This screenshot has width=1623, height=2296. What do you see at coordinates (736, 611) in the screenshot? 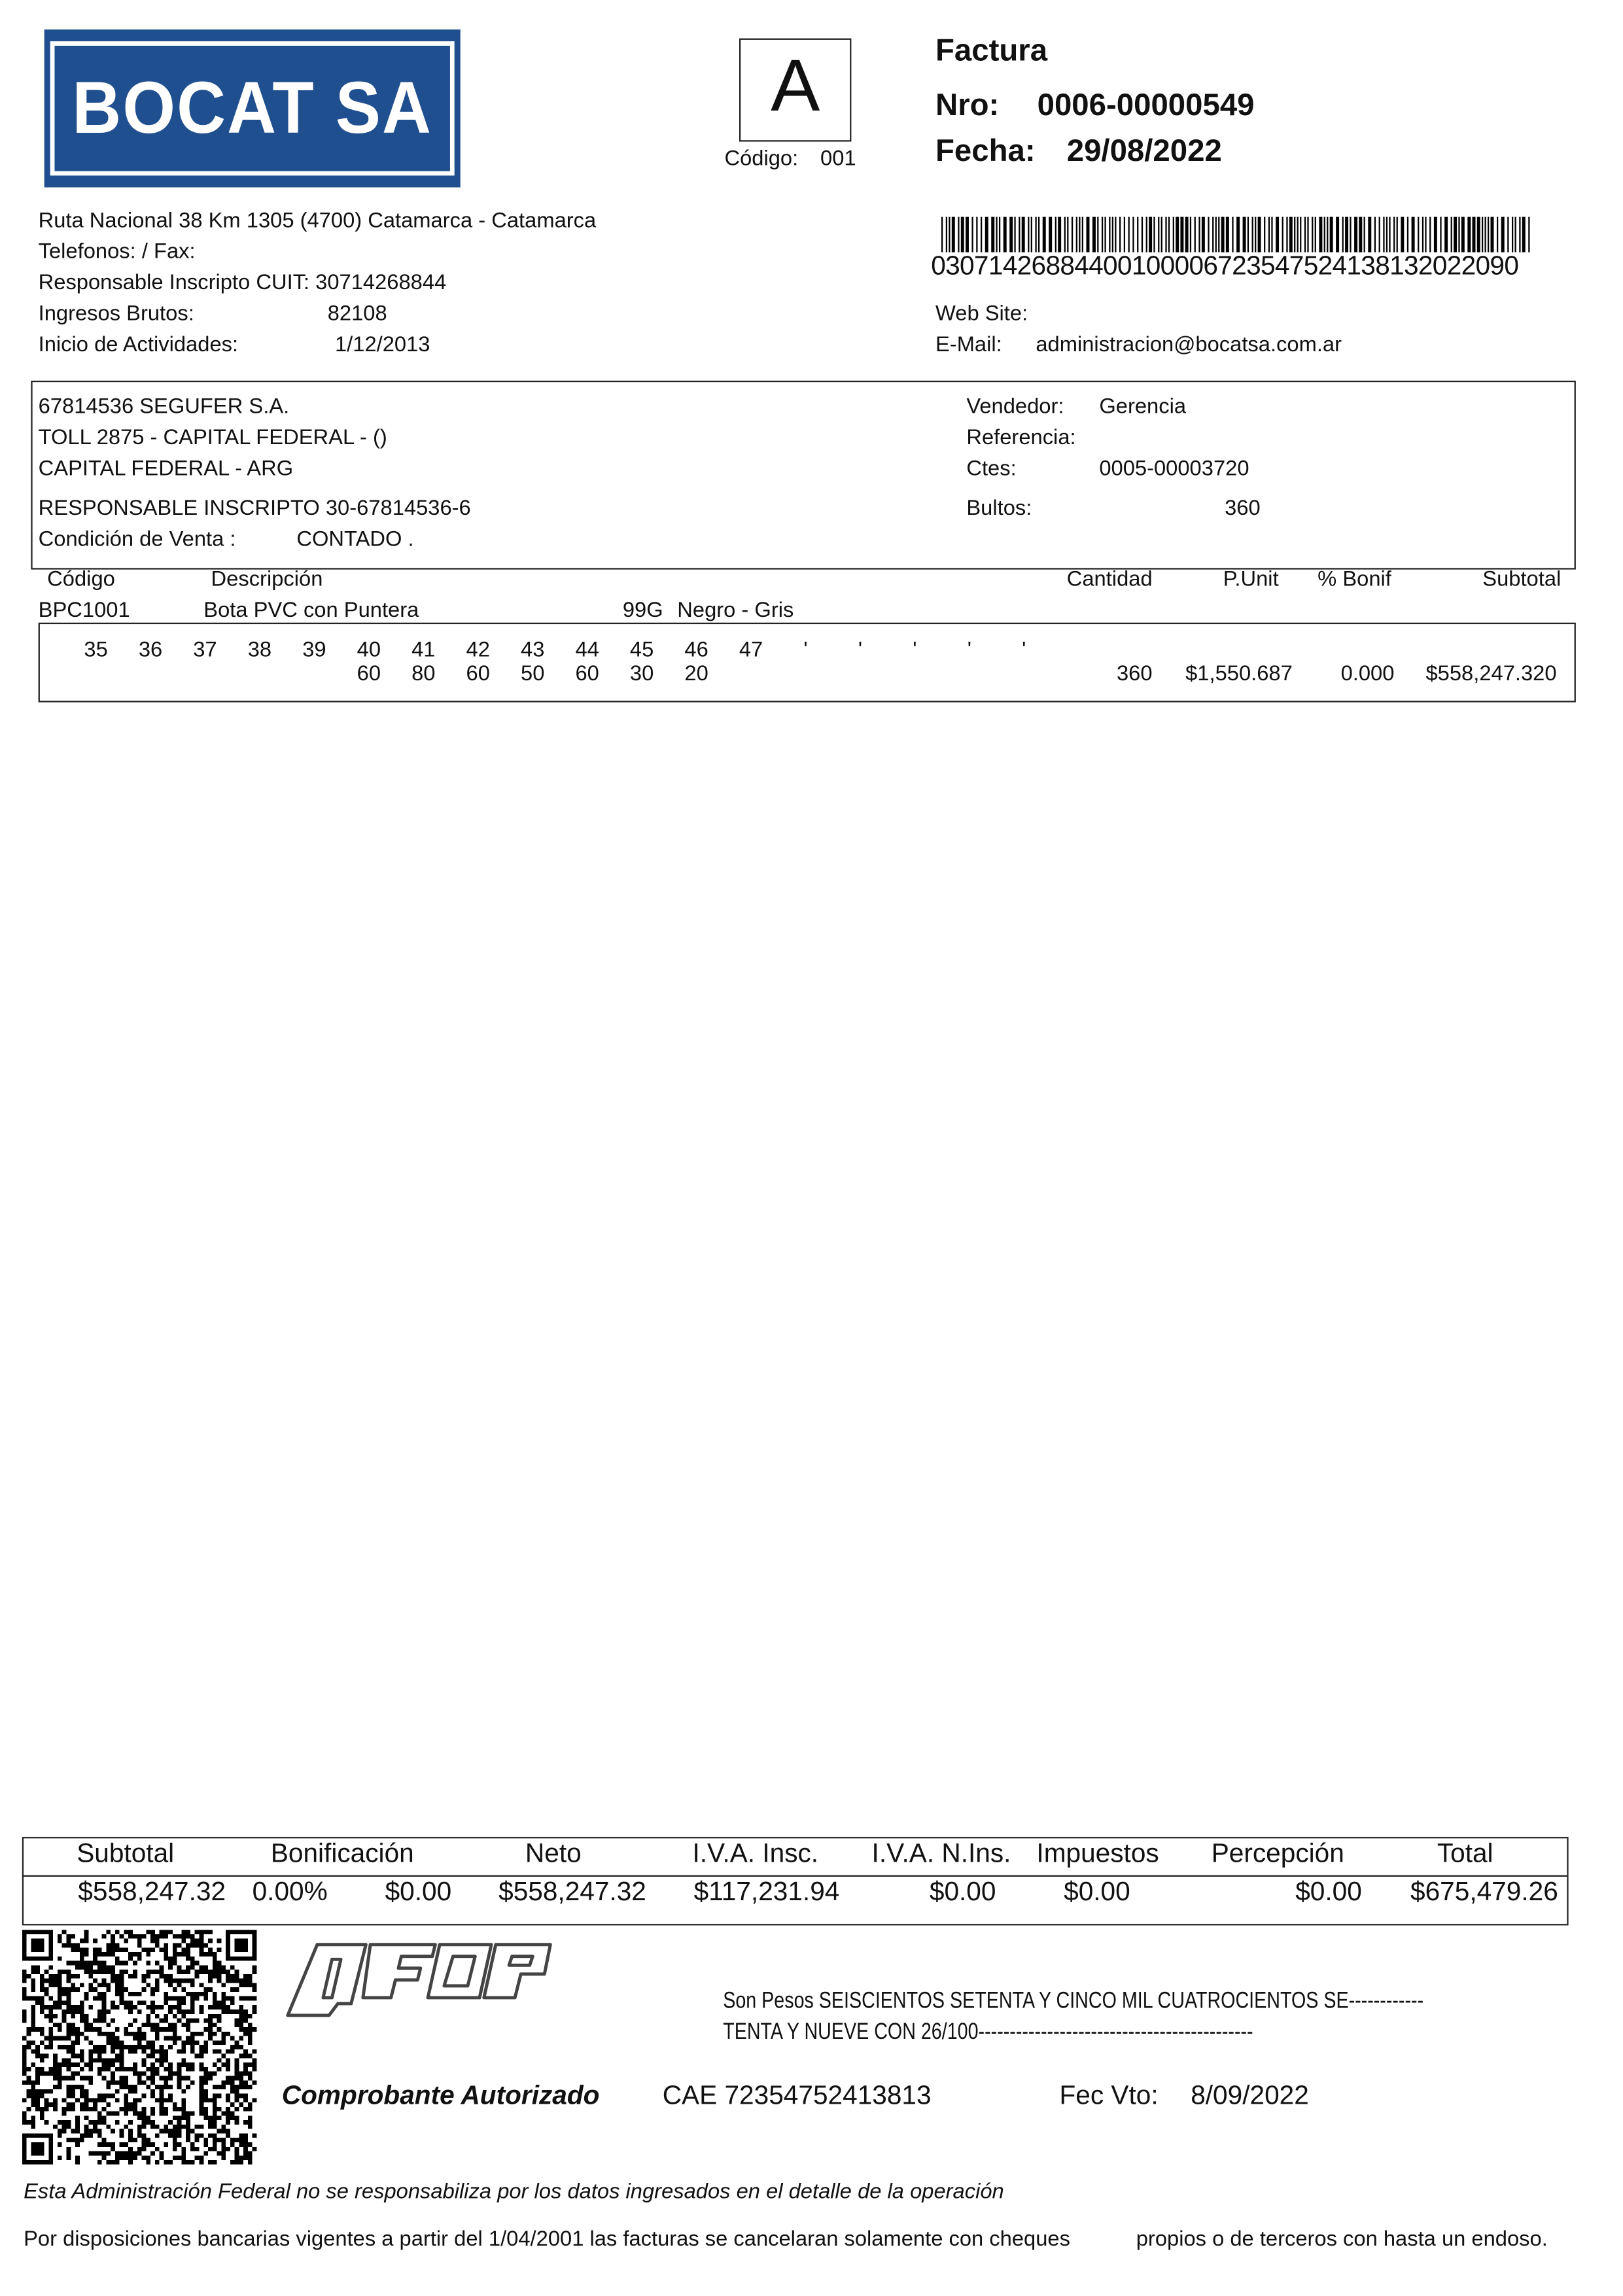
I see `item-color: Negro - Gris` at bounding box center [736, 611].